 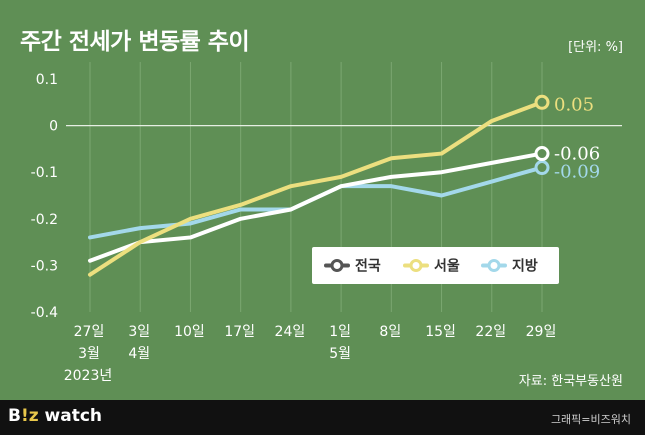 I want to click on bizwatch-logo: B!z watch, so click(x=55, y=416).